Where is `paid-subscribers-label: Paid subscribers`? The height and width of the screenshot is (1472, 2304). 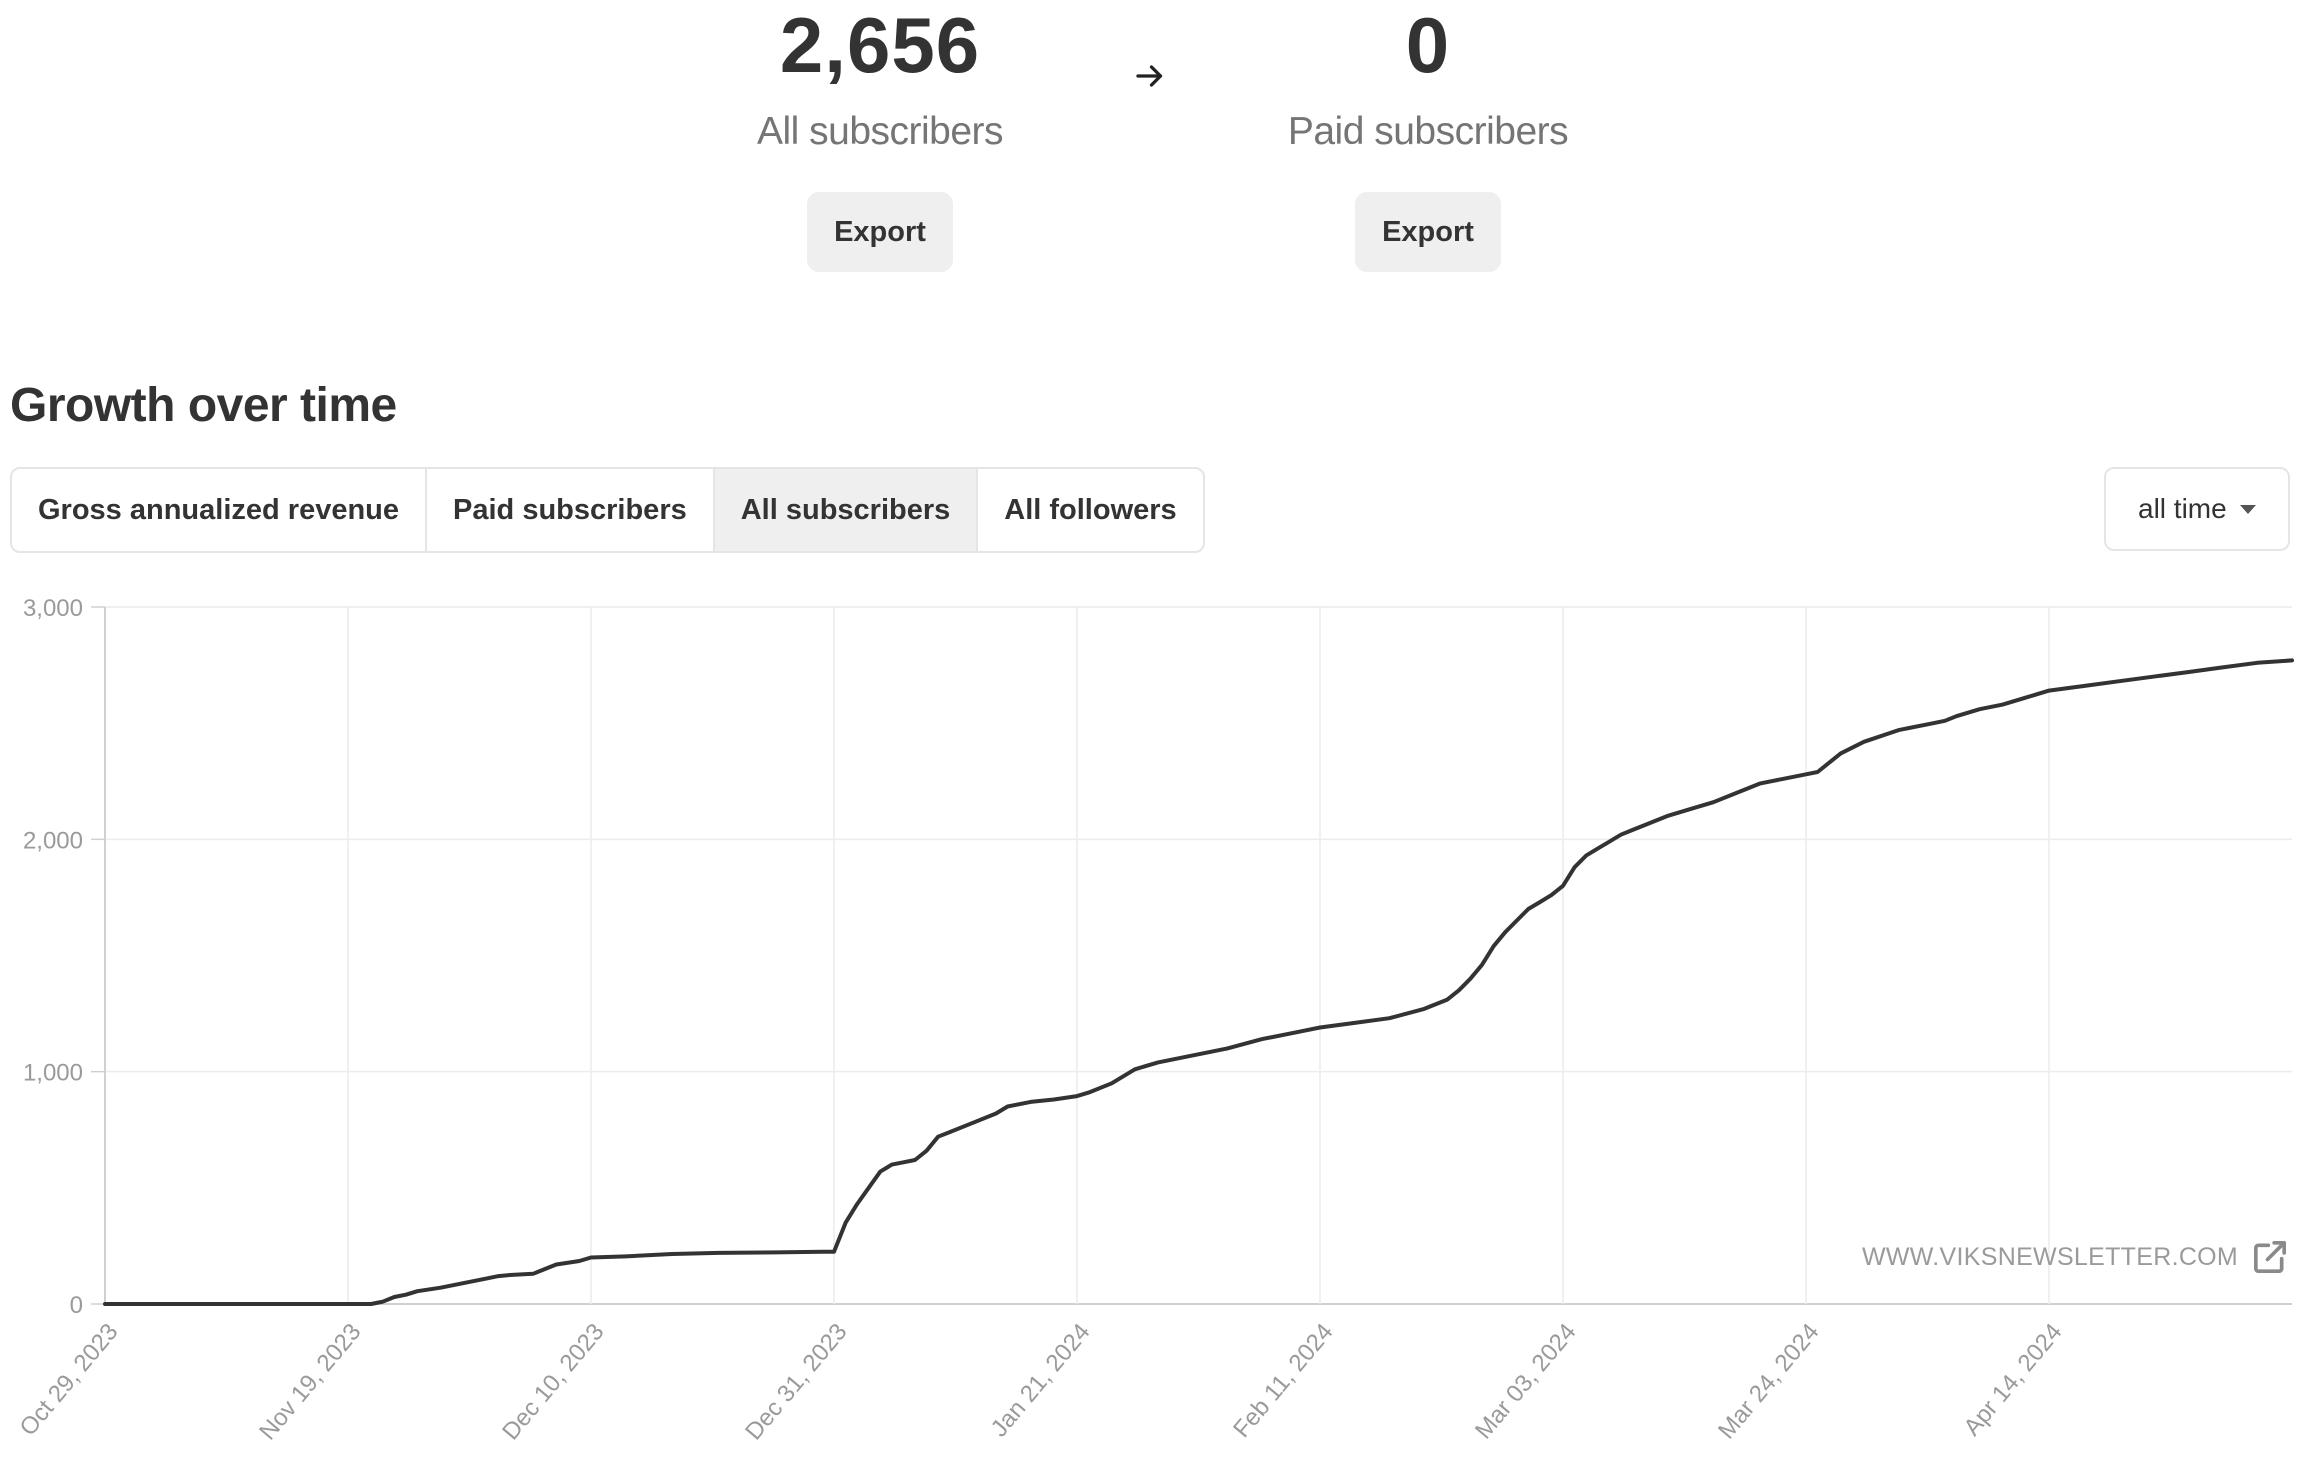 paid-subscribers-label: Paid subscribers is located at coordinates (1428, 131).